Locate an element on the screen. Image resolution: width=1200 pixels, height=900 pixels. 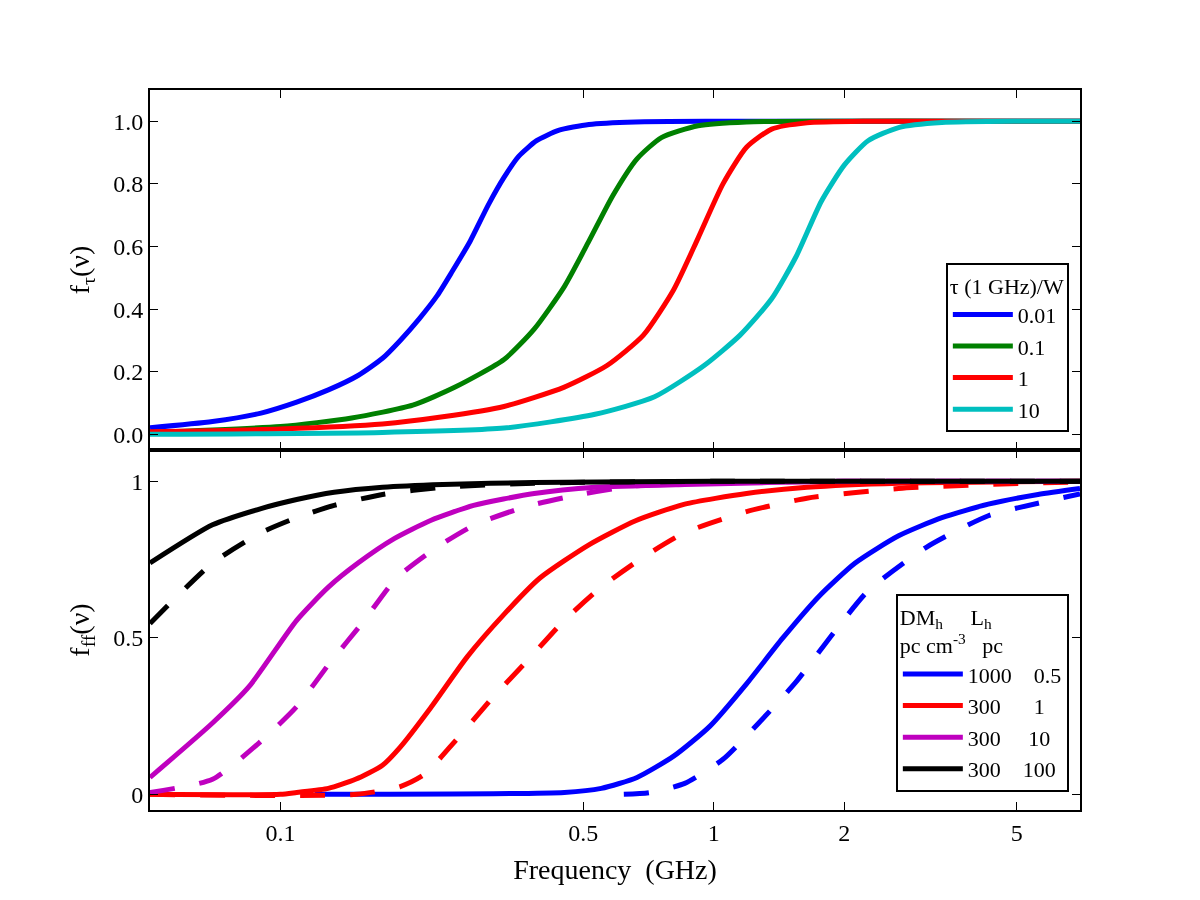
x-tick-label: 5 is located at coordinates (1016, 832).